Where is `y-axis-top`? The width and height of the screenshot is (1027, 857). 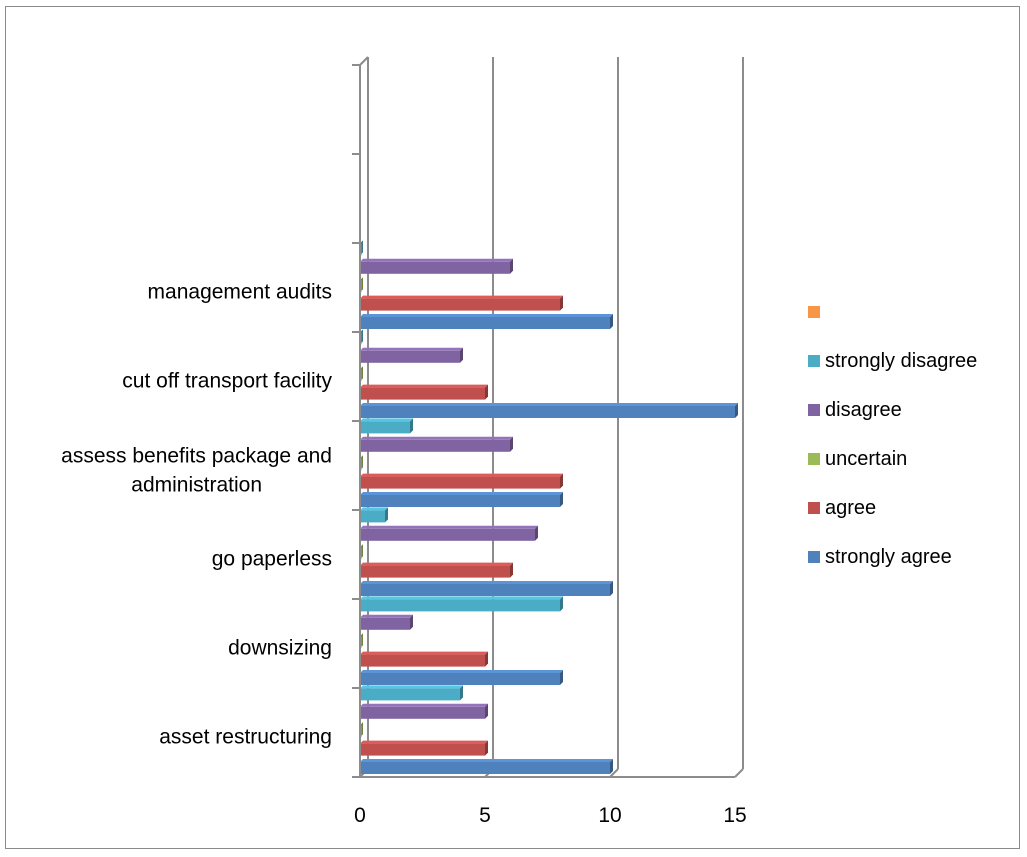
y-axis-top is located at coordinates (364, 61).